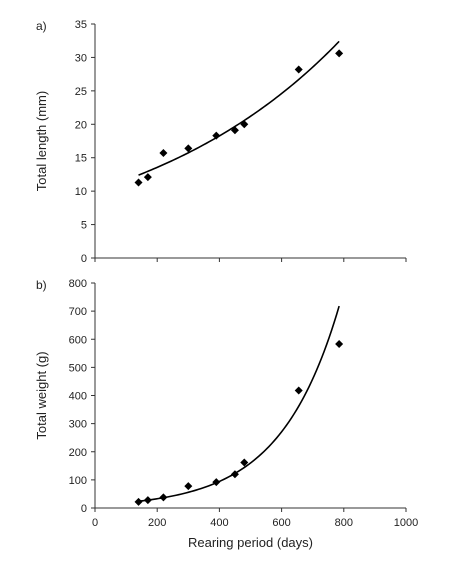 This screenshot has width=450, height=569. What do you see at coordinates (239, 108) in the screenshot?
I see `trendline` at bounding box center [239, 108].